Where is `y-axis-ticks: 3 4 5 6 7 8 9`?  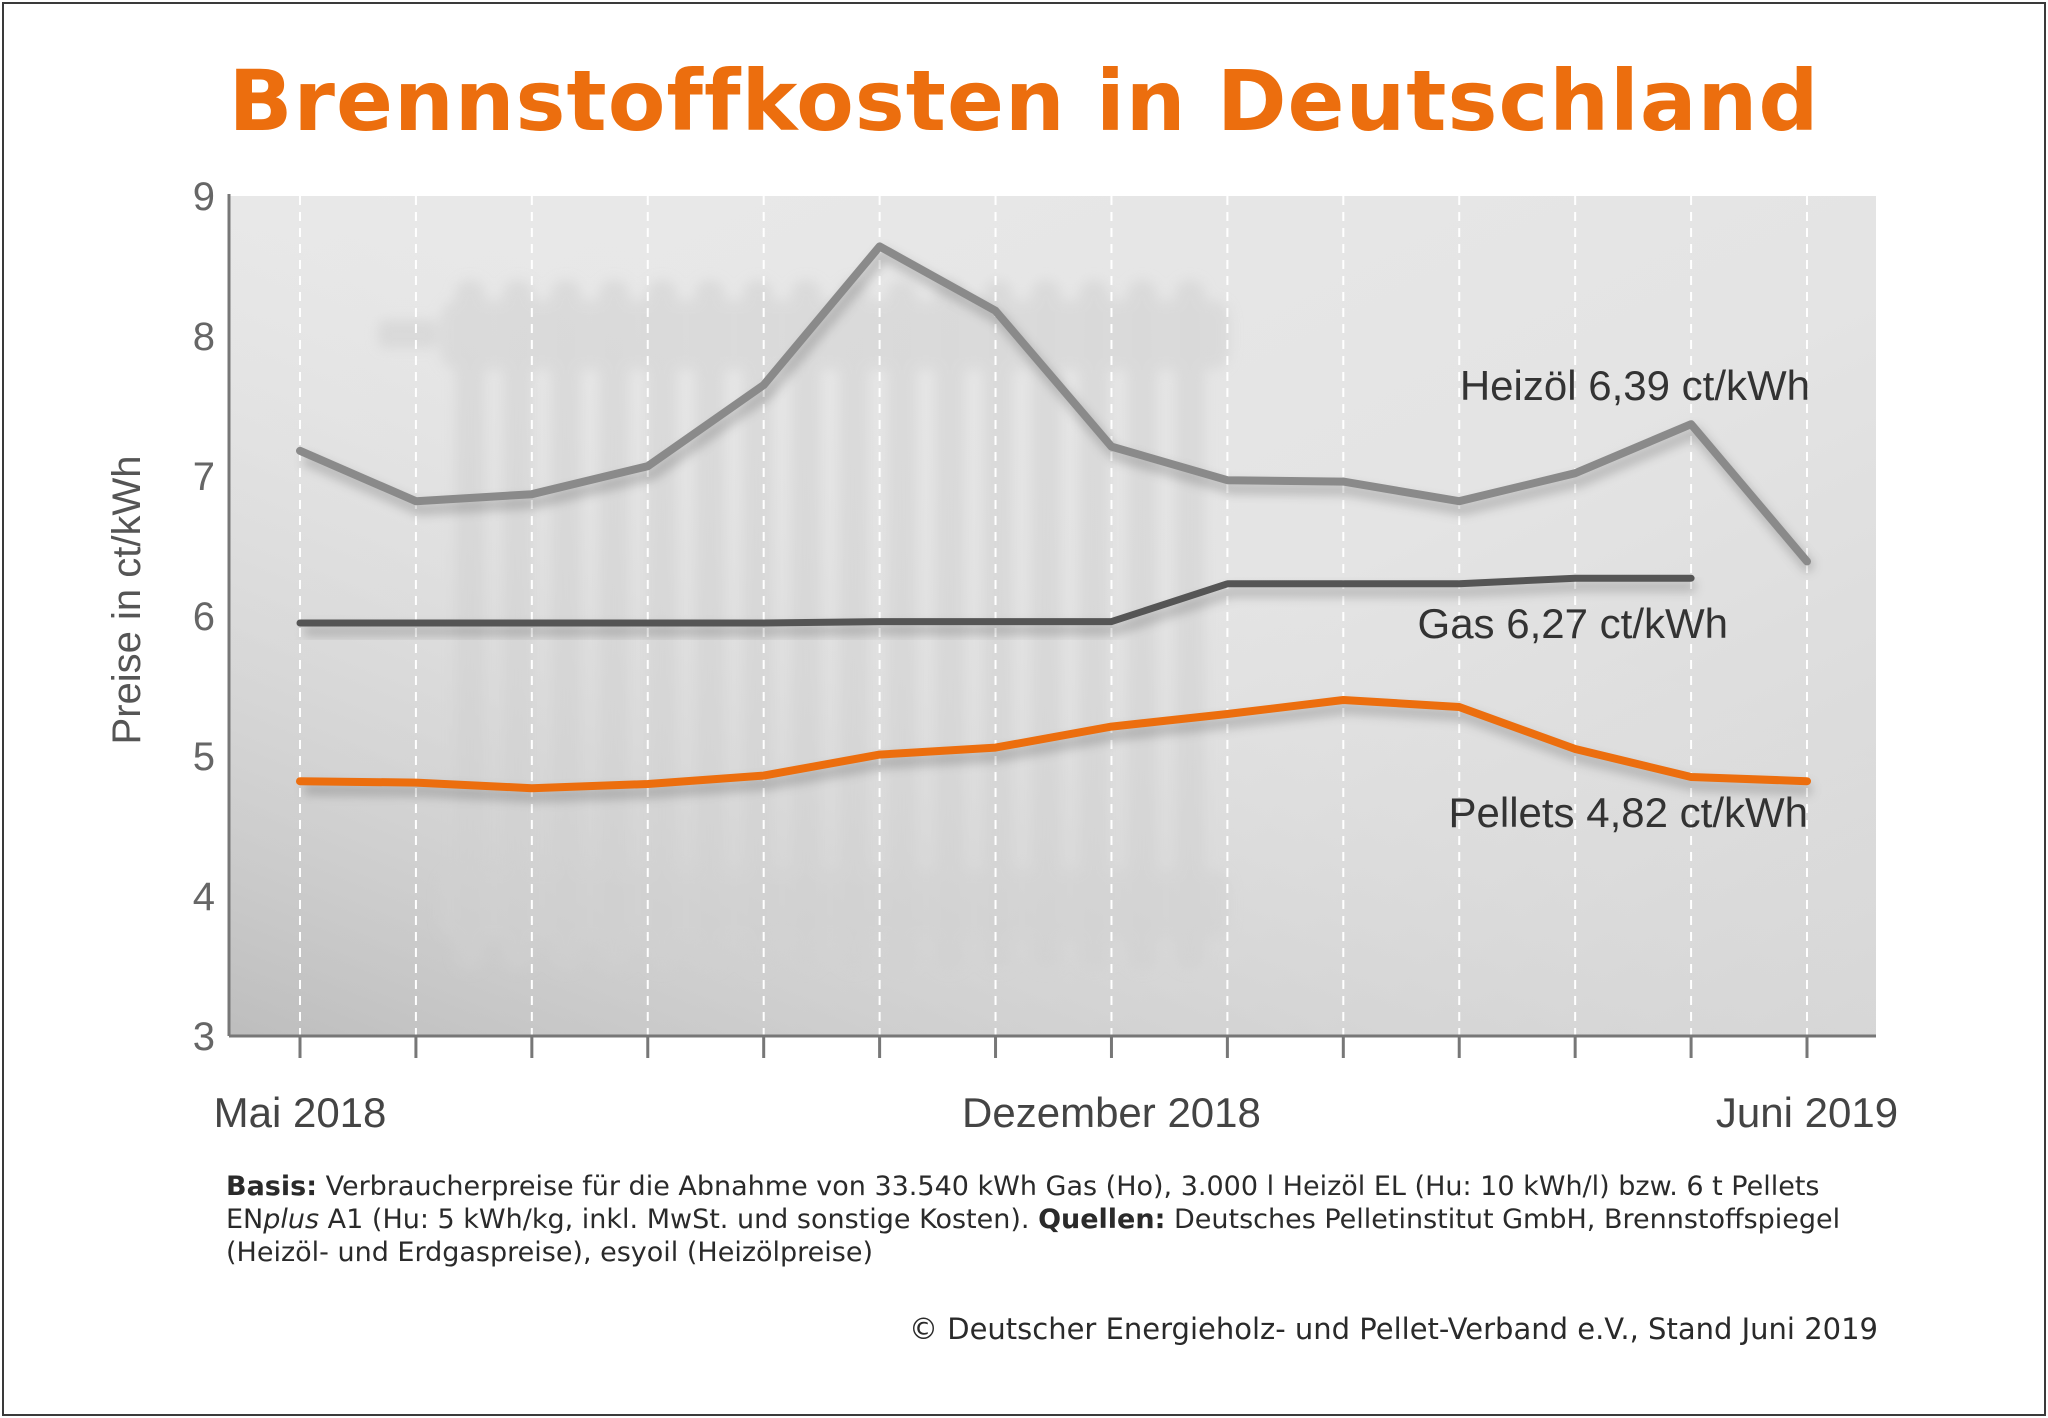 y-axis-ticks: 3 4 5 6 7 8 9 is located at coordinates (204, 617).